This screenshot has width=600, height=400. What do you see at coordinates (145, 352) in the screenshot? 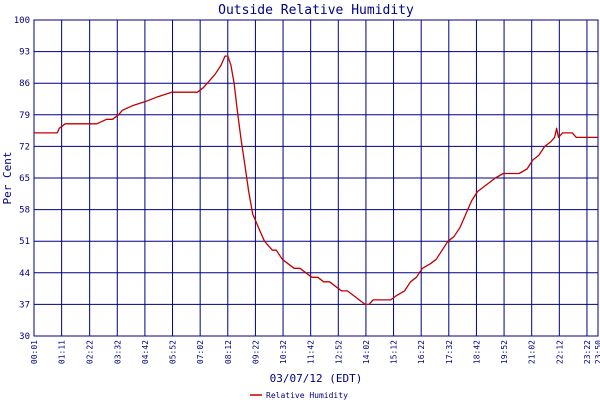
I see `x-tick-label: 04:42` at bounding box center [145, 352].